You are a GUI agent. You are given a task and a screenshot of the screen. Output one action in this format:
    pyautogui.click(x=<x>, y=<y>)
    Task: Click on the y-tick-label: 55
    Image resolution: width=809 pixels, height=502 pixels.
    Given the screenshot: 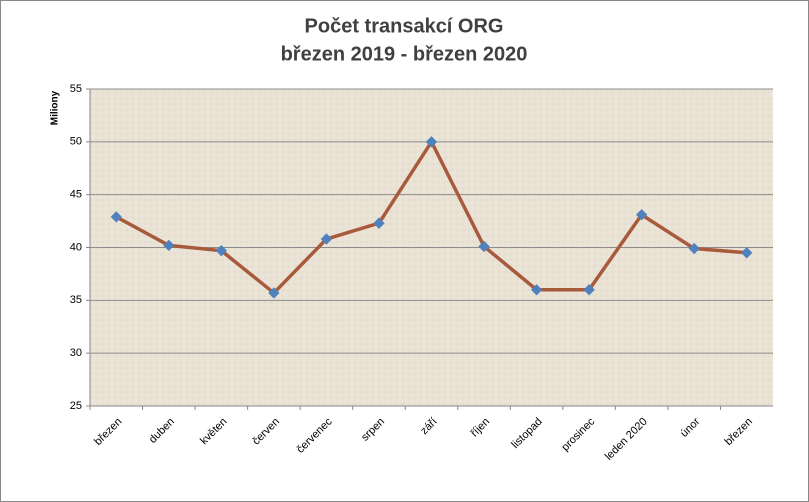 What is the action you would take?
    pyautogui.click(x=76, y=89)
    